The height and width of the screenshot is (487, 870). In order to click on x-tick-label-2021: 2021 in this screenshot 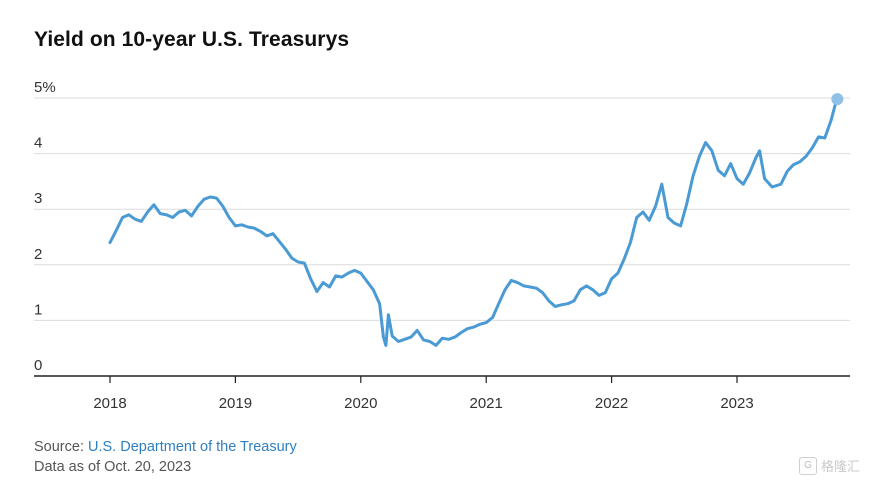, I will do `click(486, 403)`.